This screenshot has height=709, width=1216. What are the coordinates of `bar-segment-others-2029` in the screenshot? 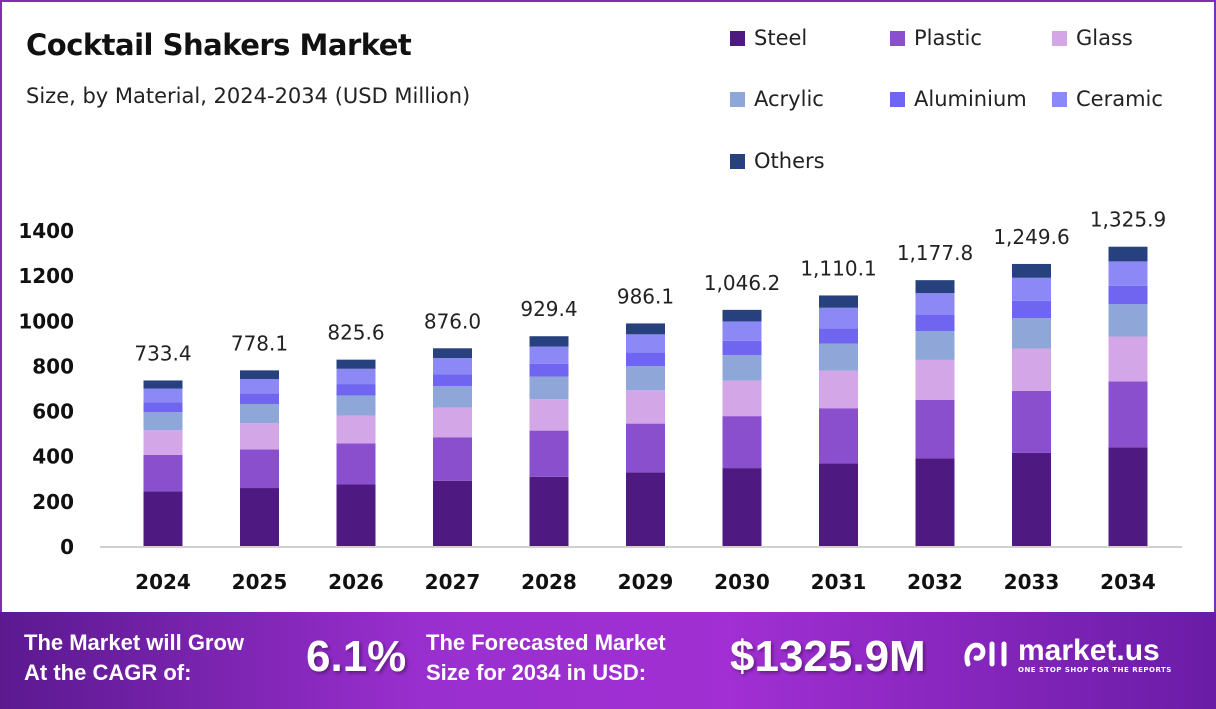 It's located at (645, 329).